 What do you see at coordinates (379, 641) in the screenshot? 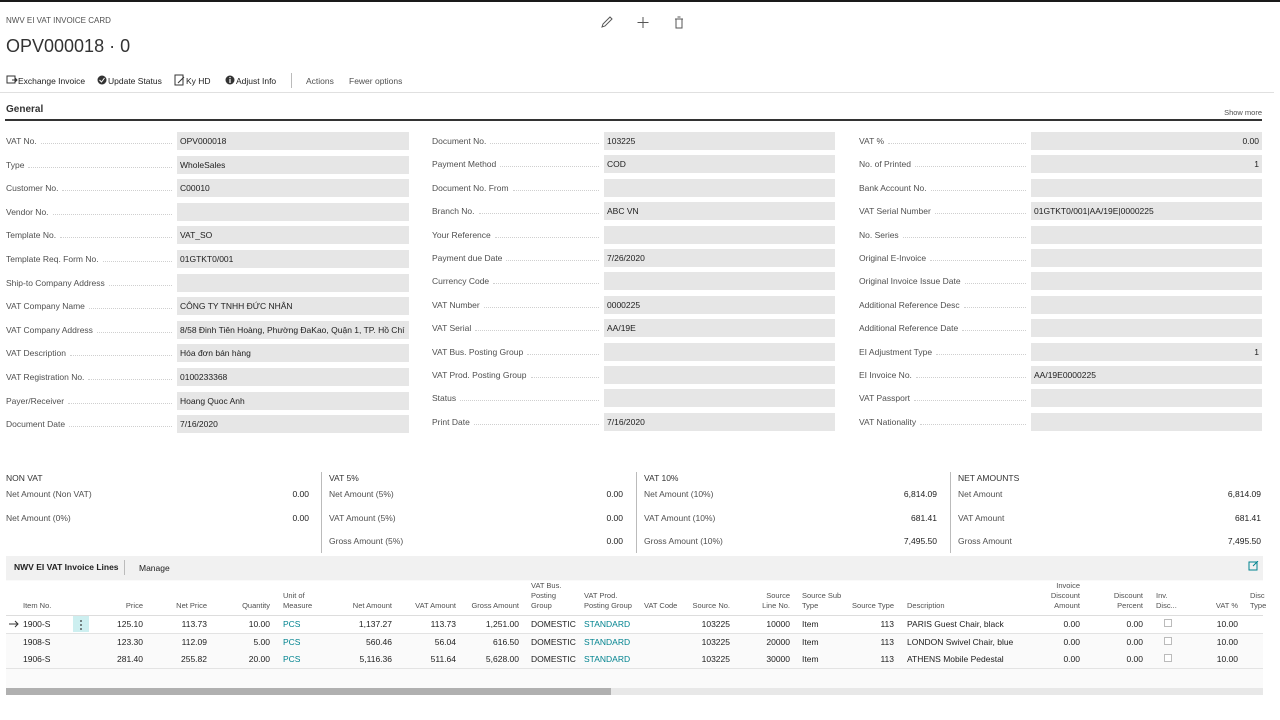
I see `cell: 560.46` at bounding box center [379, 641].